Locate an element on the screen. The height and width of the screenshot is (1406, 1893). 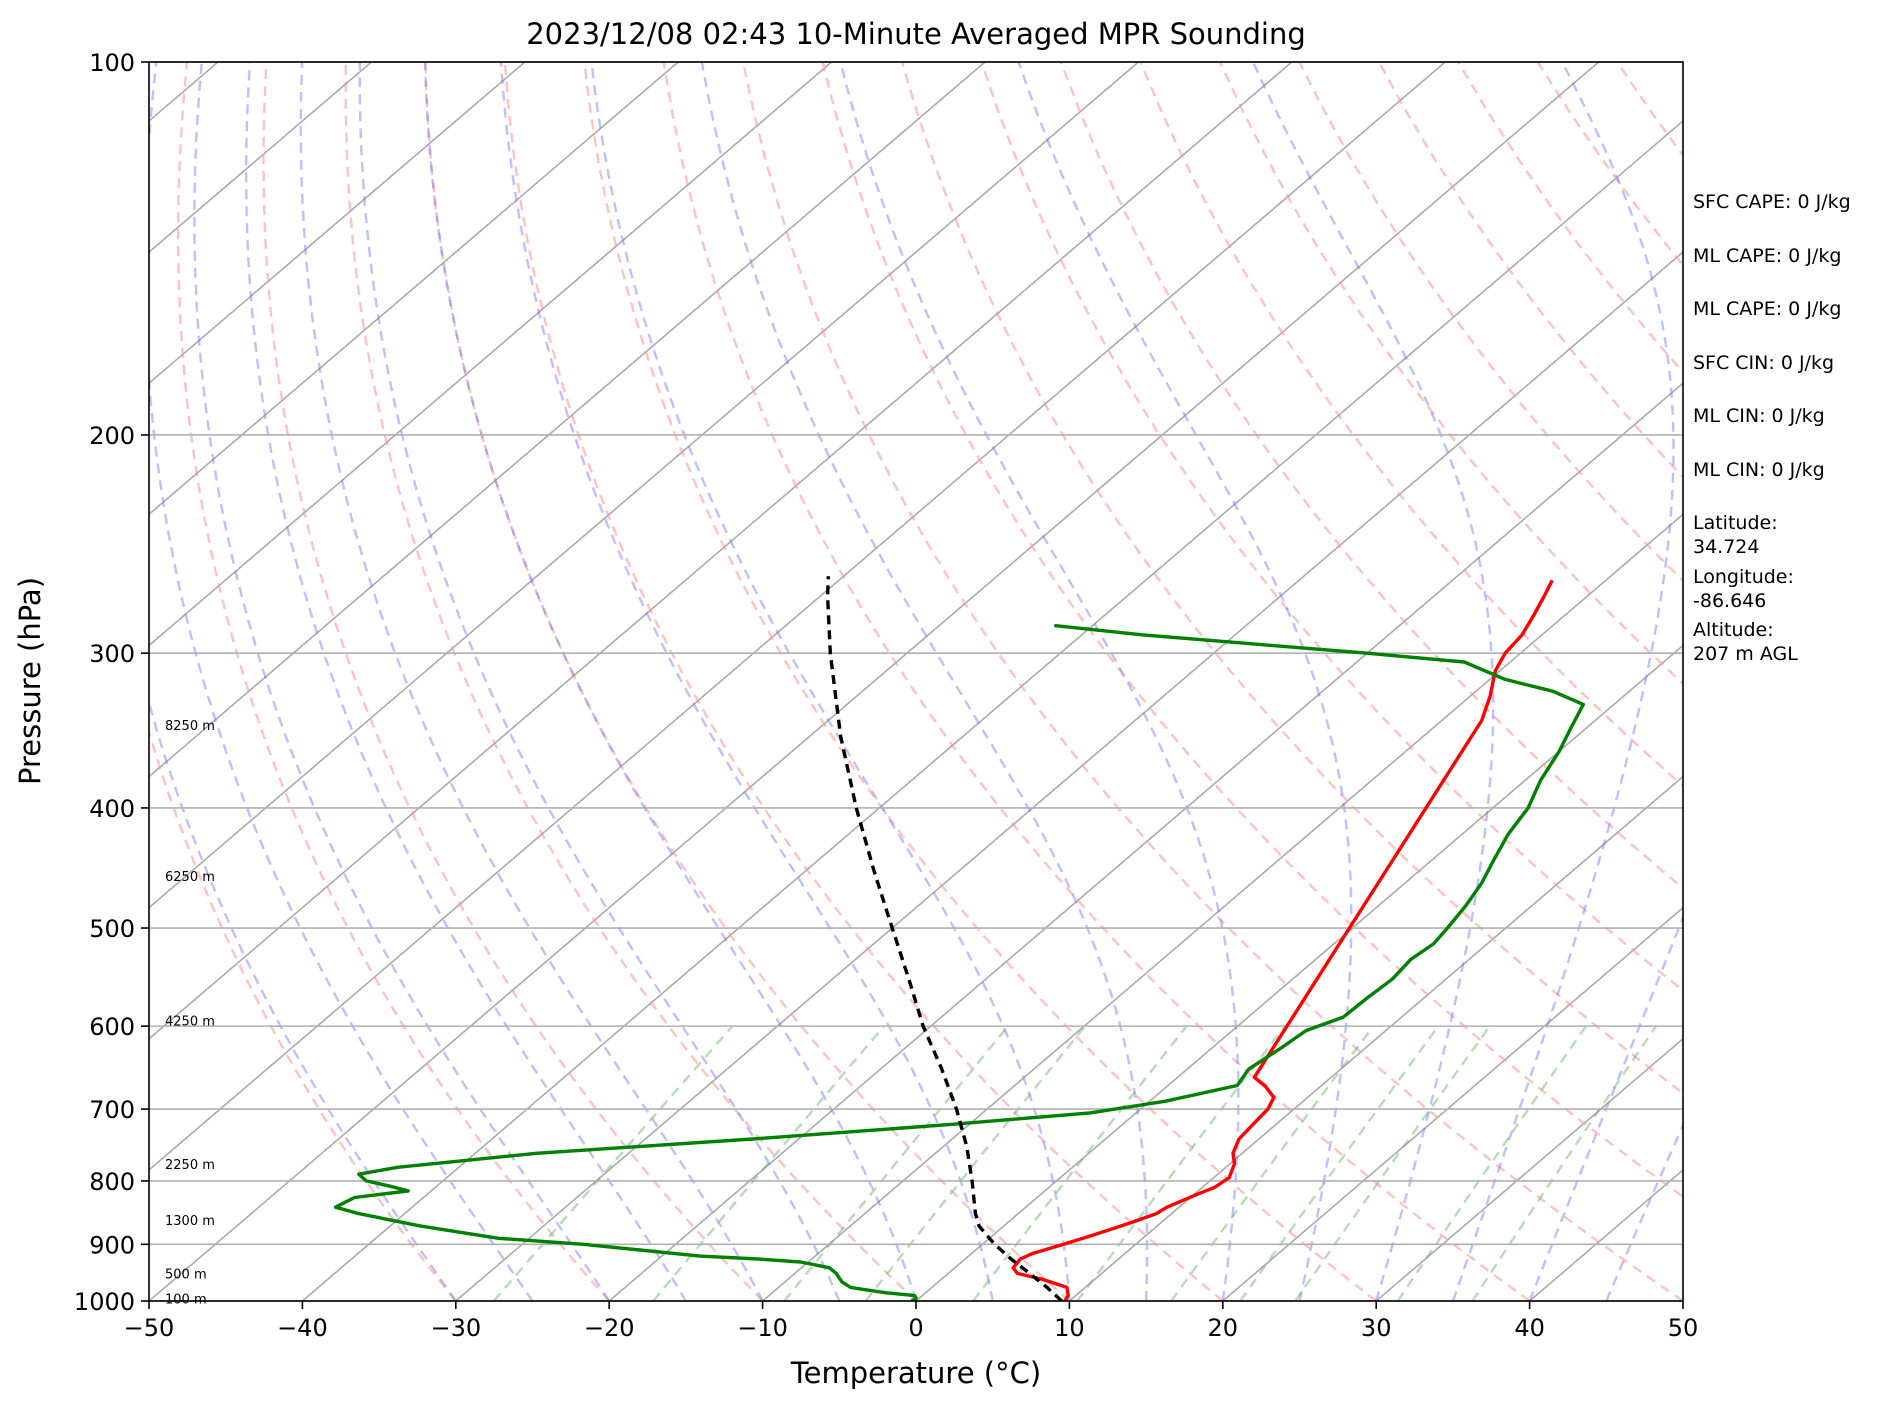
x-tick-label: 10 is located at coordinates (1069, 1328).